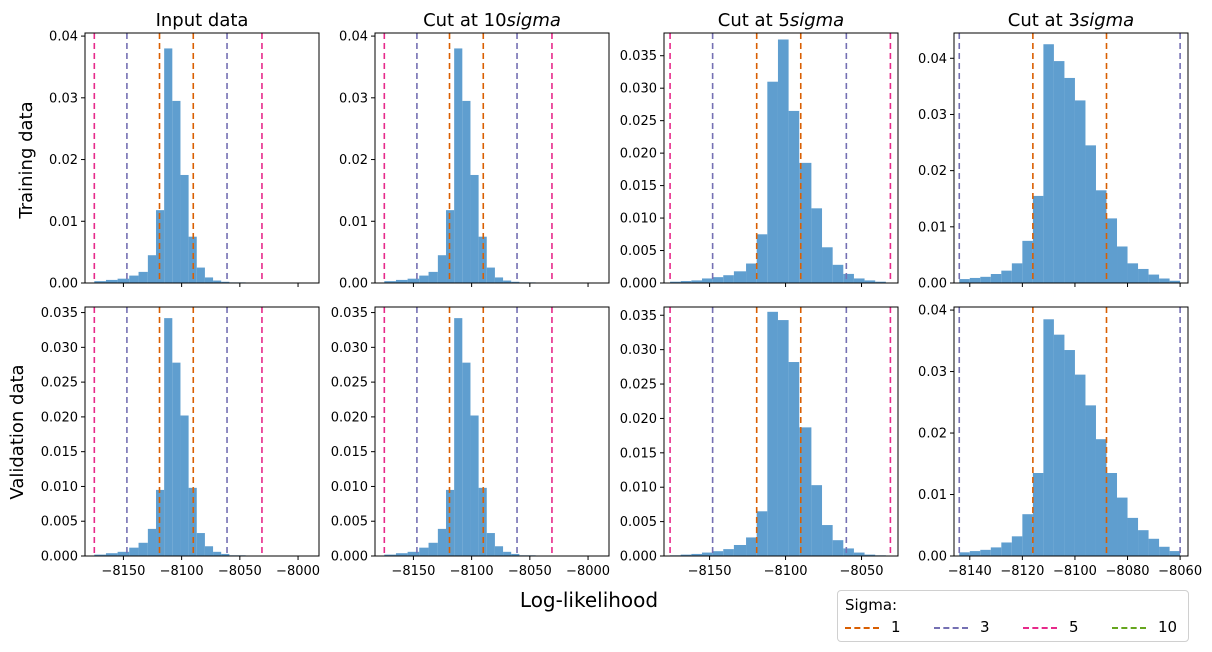  What do you see at coordinates (1022, 571) in the screenshot?
I see `x-tick-label: −8120` at bounding box center [1022, 571].